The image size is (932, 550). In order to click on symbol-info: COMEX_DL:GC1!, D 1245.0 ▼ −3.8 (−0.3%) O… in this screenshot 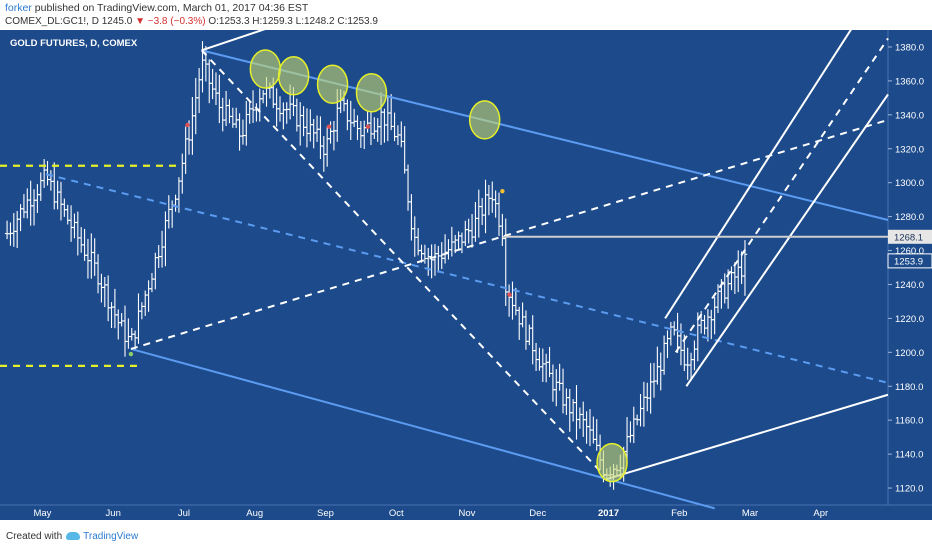, I will do `click(191, 21)`.